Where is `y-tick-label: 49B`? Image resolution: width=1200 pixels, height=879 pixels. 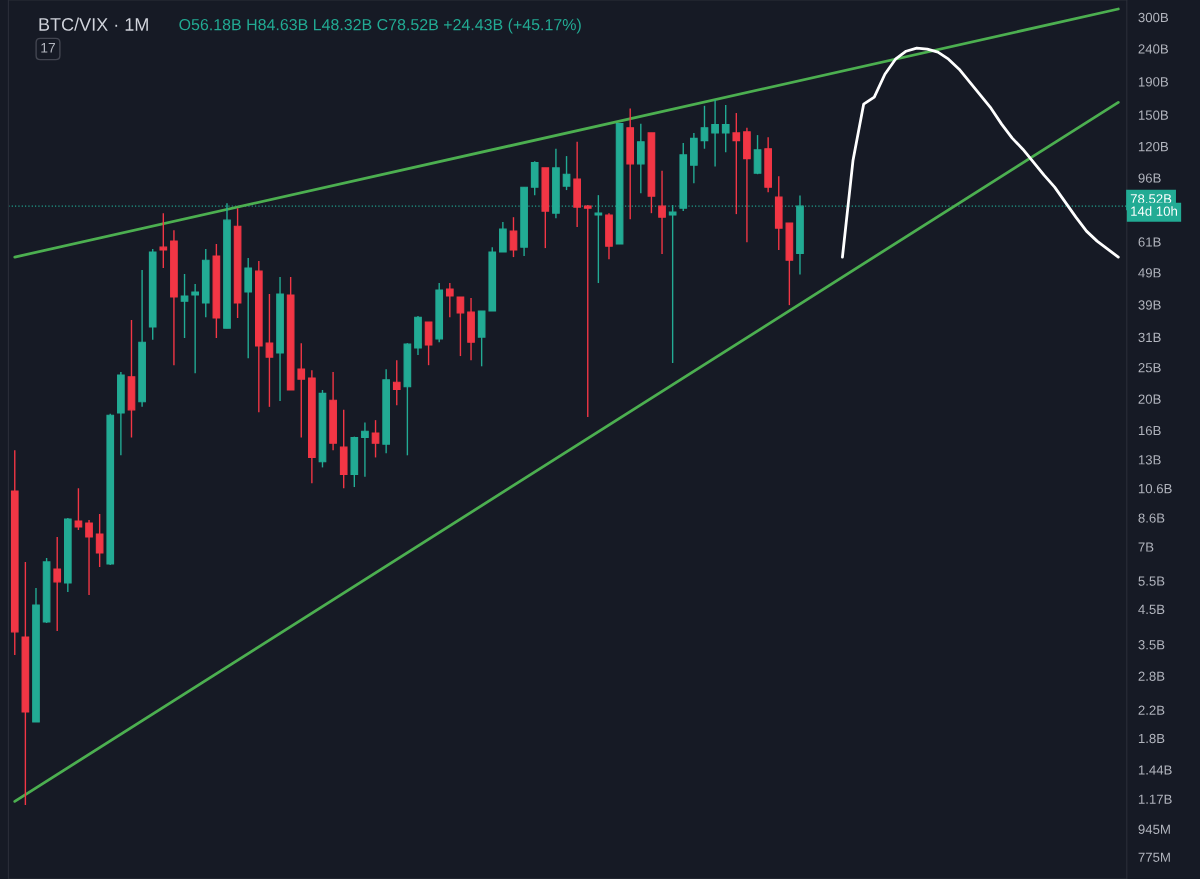
y-tick-label: 49B is located at coordinates (1149, 273).